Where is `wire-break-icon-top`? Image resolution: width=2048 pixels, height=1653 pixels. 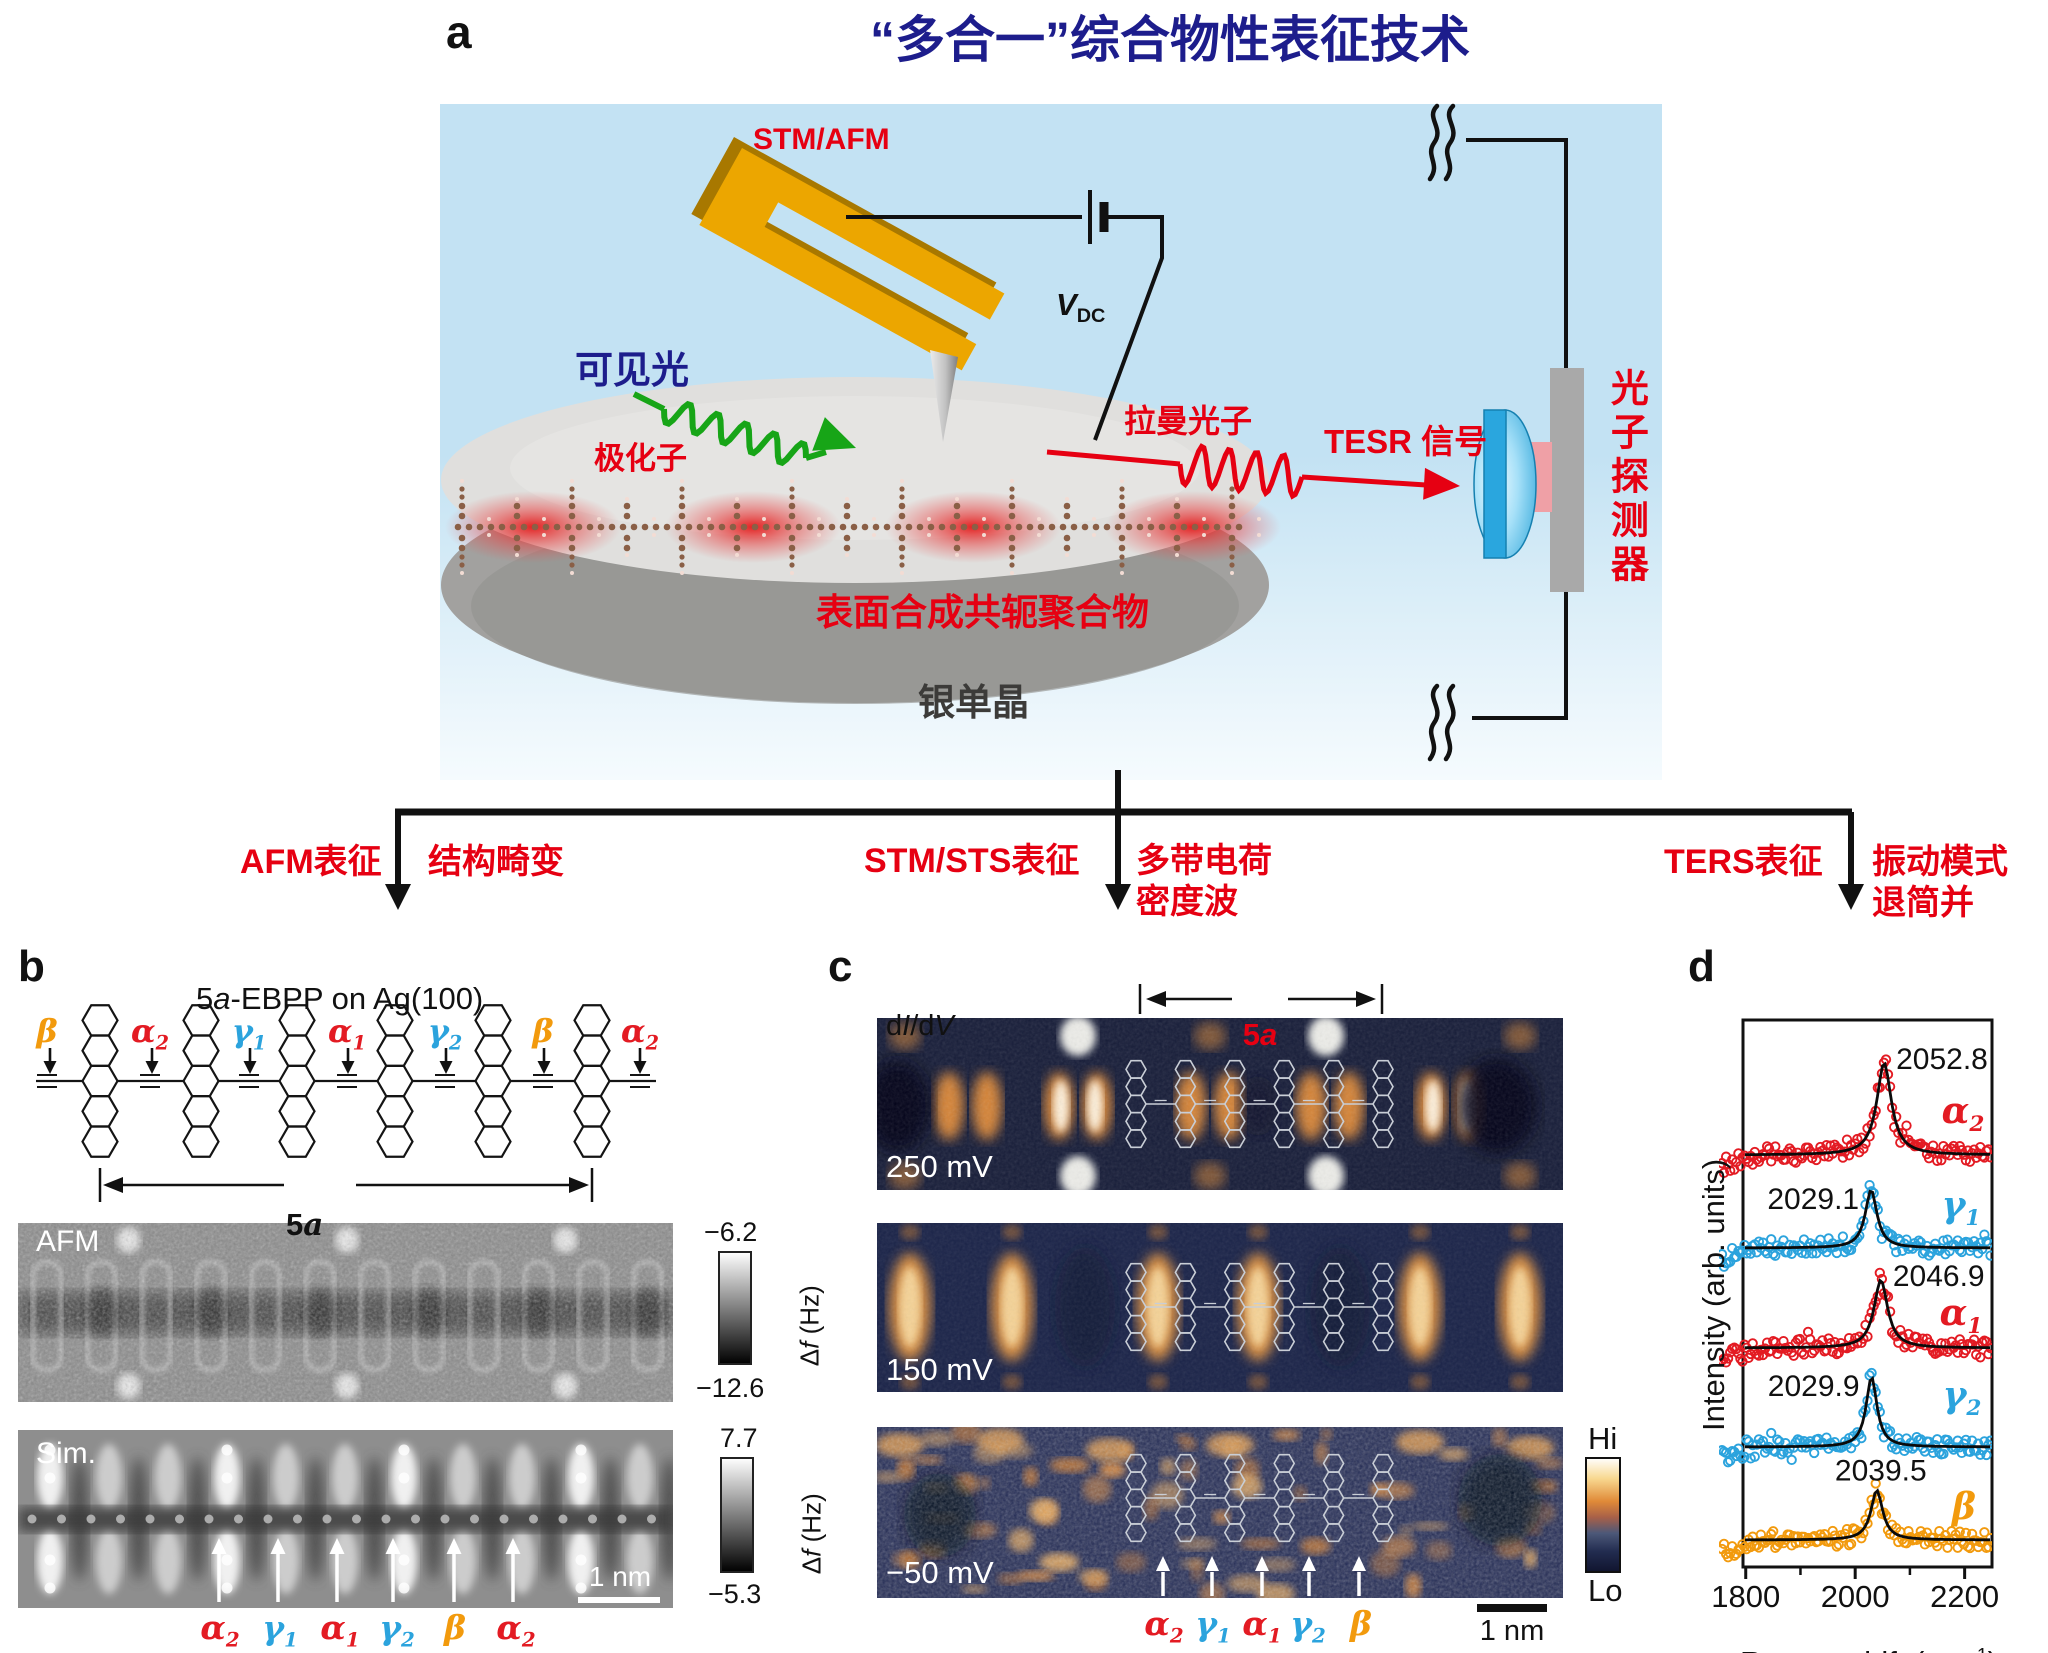 wire-break-icon-top is located at coordinates (1433, 142).